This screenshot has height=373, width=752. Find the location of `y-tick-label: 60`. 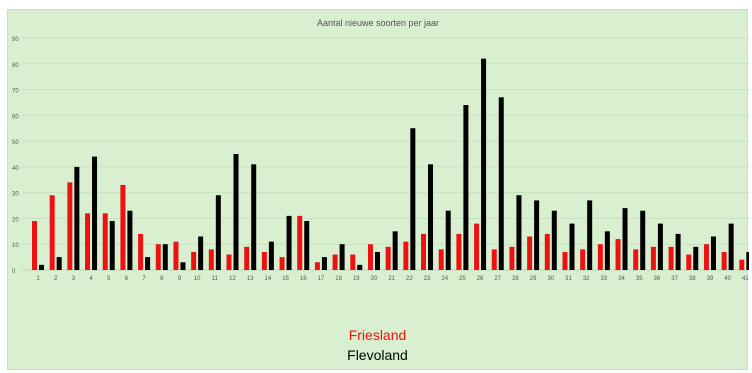

y-tick-label: 60 is located at coordinates (15, 117).